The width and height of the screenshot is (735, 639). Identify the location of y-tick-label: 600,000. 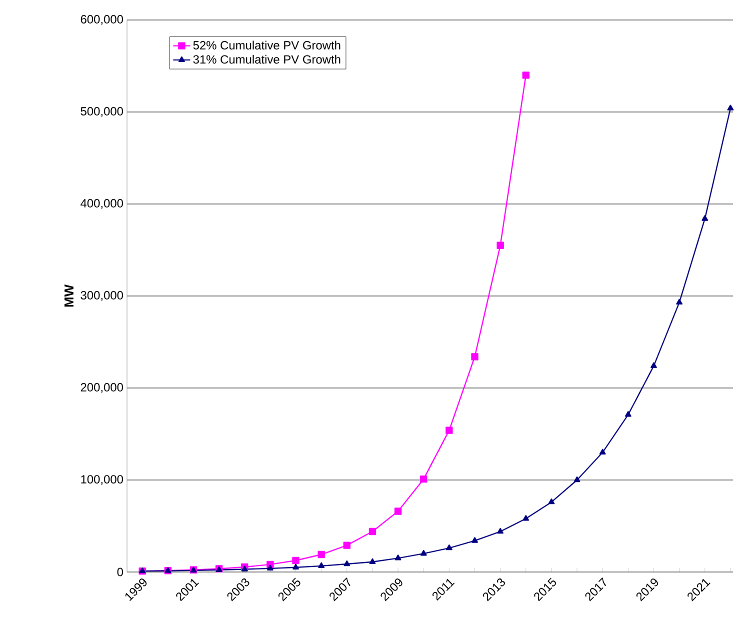
(102, 20).